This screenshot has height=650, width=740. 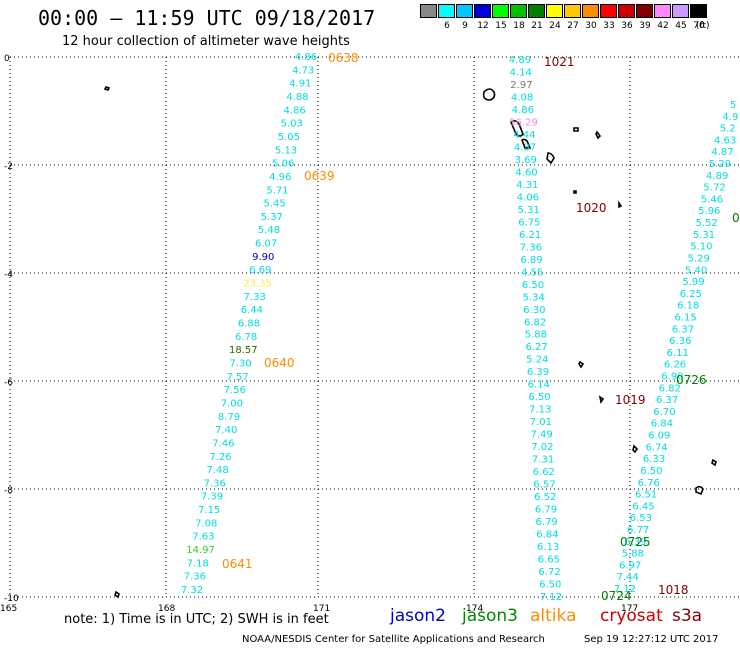 What do you see at coordinates (321, 609) in the screenshot?
I see `longitude-label: 171` at bounding box center [321, 609].